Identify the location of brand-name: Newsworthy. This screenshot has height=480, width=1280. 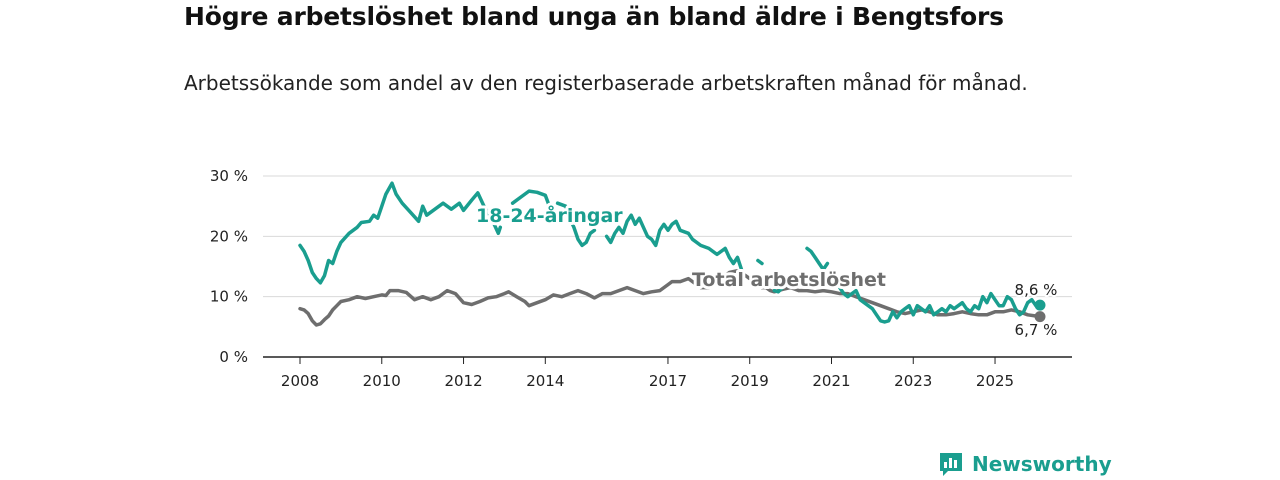
(1042, 464).